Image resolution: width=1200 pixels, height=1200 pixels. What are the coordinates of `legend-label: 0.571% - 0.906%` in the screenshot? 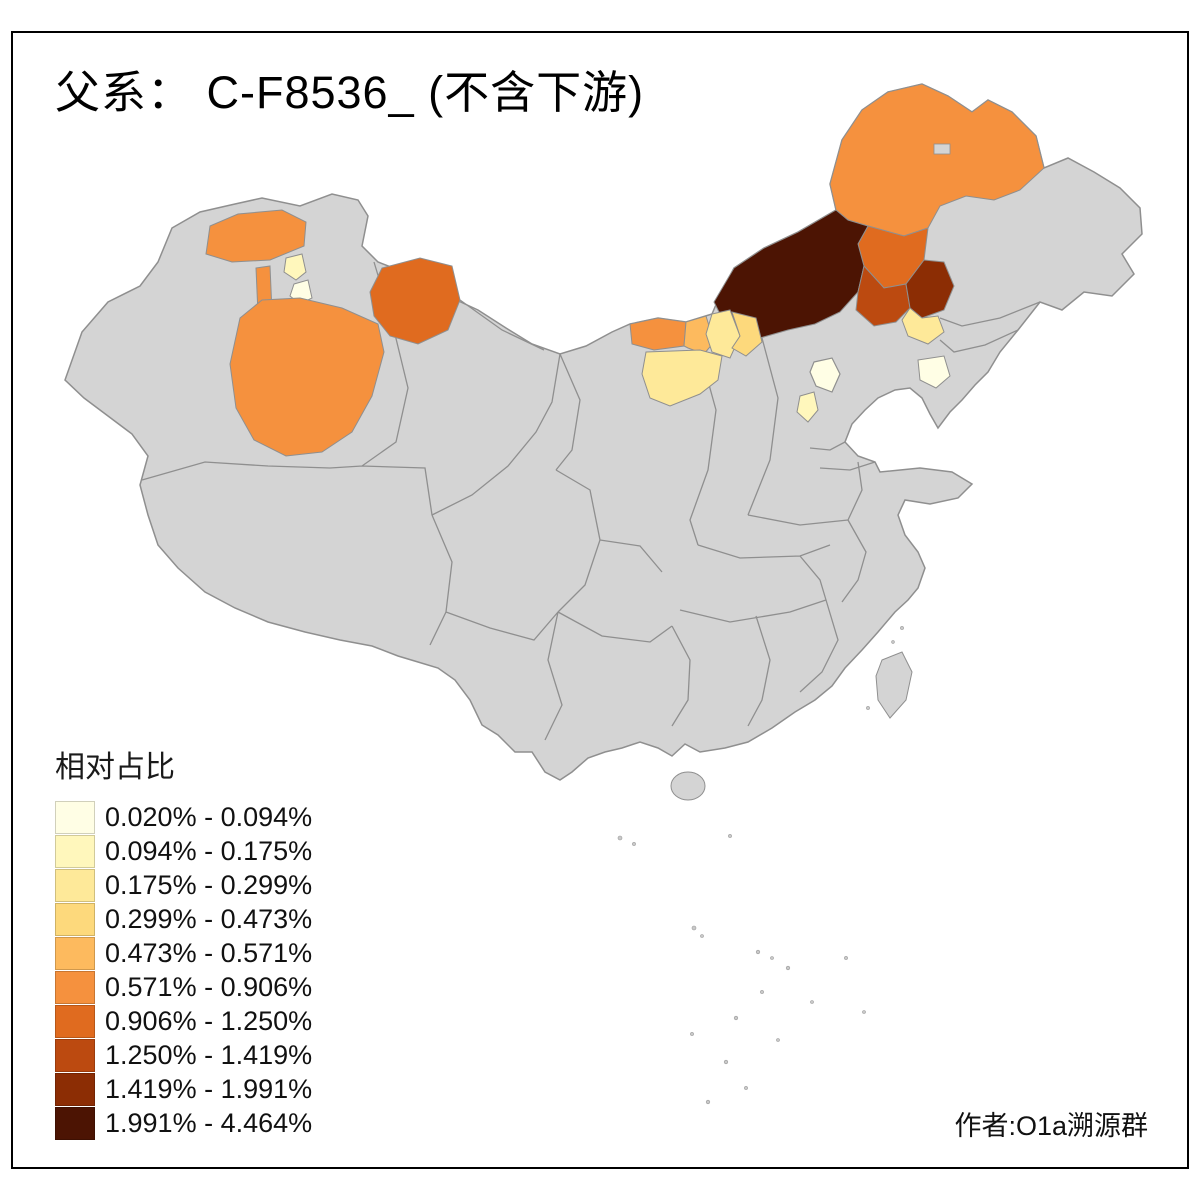 It's located at (209, 986).